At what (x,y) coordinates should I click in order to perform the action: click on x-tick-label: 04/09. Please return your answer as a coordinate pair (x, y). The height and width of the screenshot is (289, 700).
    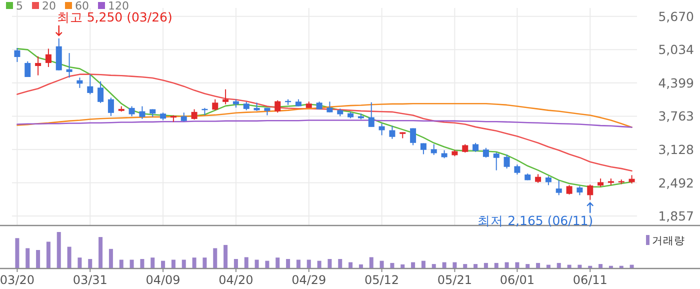
    Looking at the image, I should click on (163, 280).